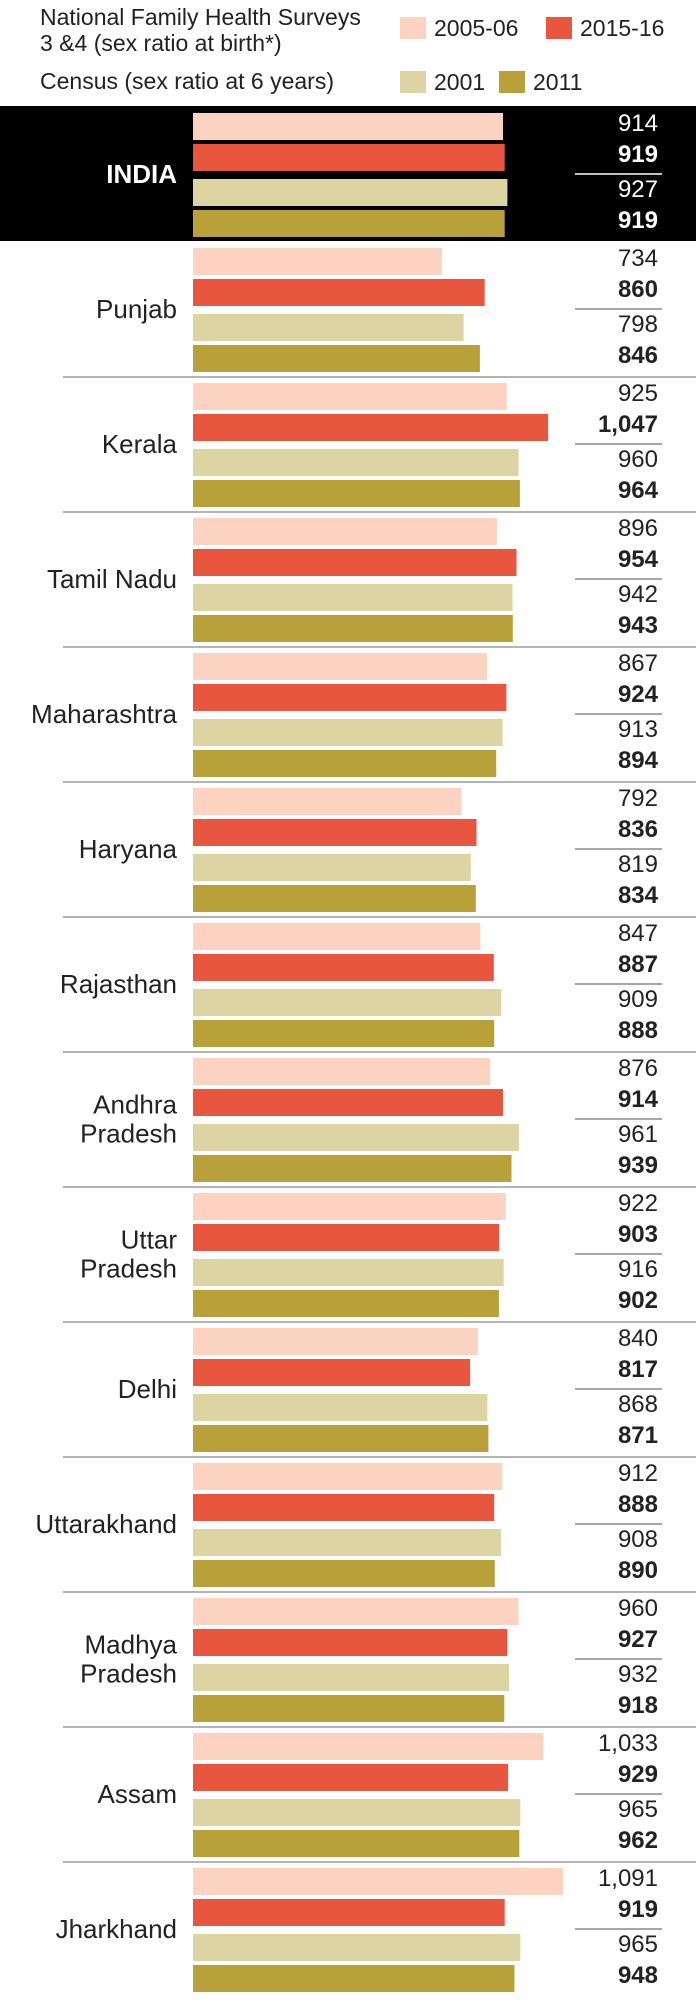 This screenshot has height=2011, width=696. What do you see at coordinates (149, 1240) in the screenshot?
I see `category-label-uttar-pradesh-line1: Uttar` at bounding box center [149, 1240].